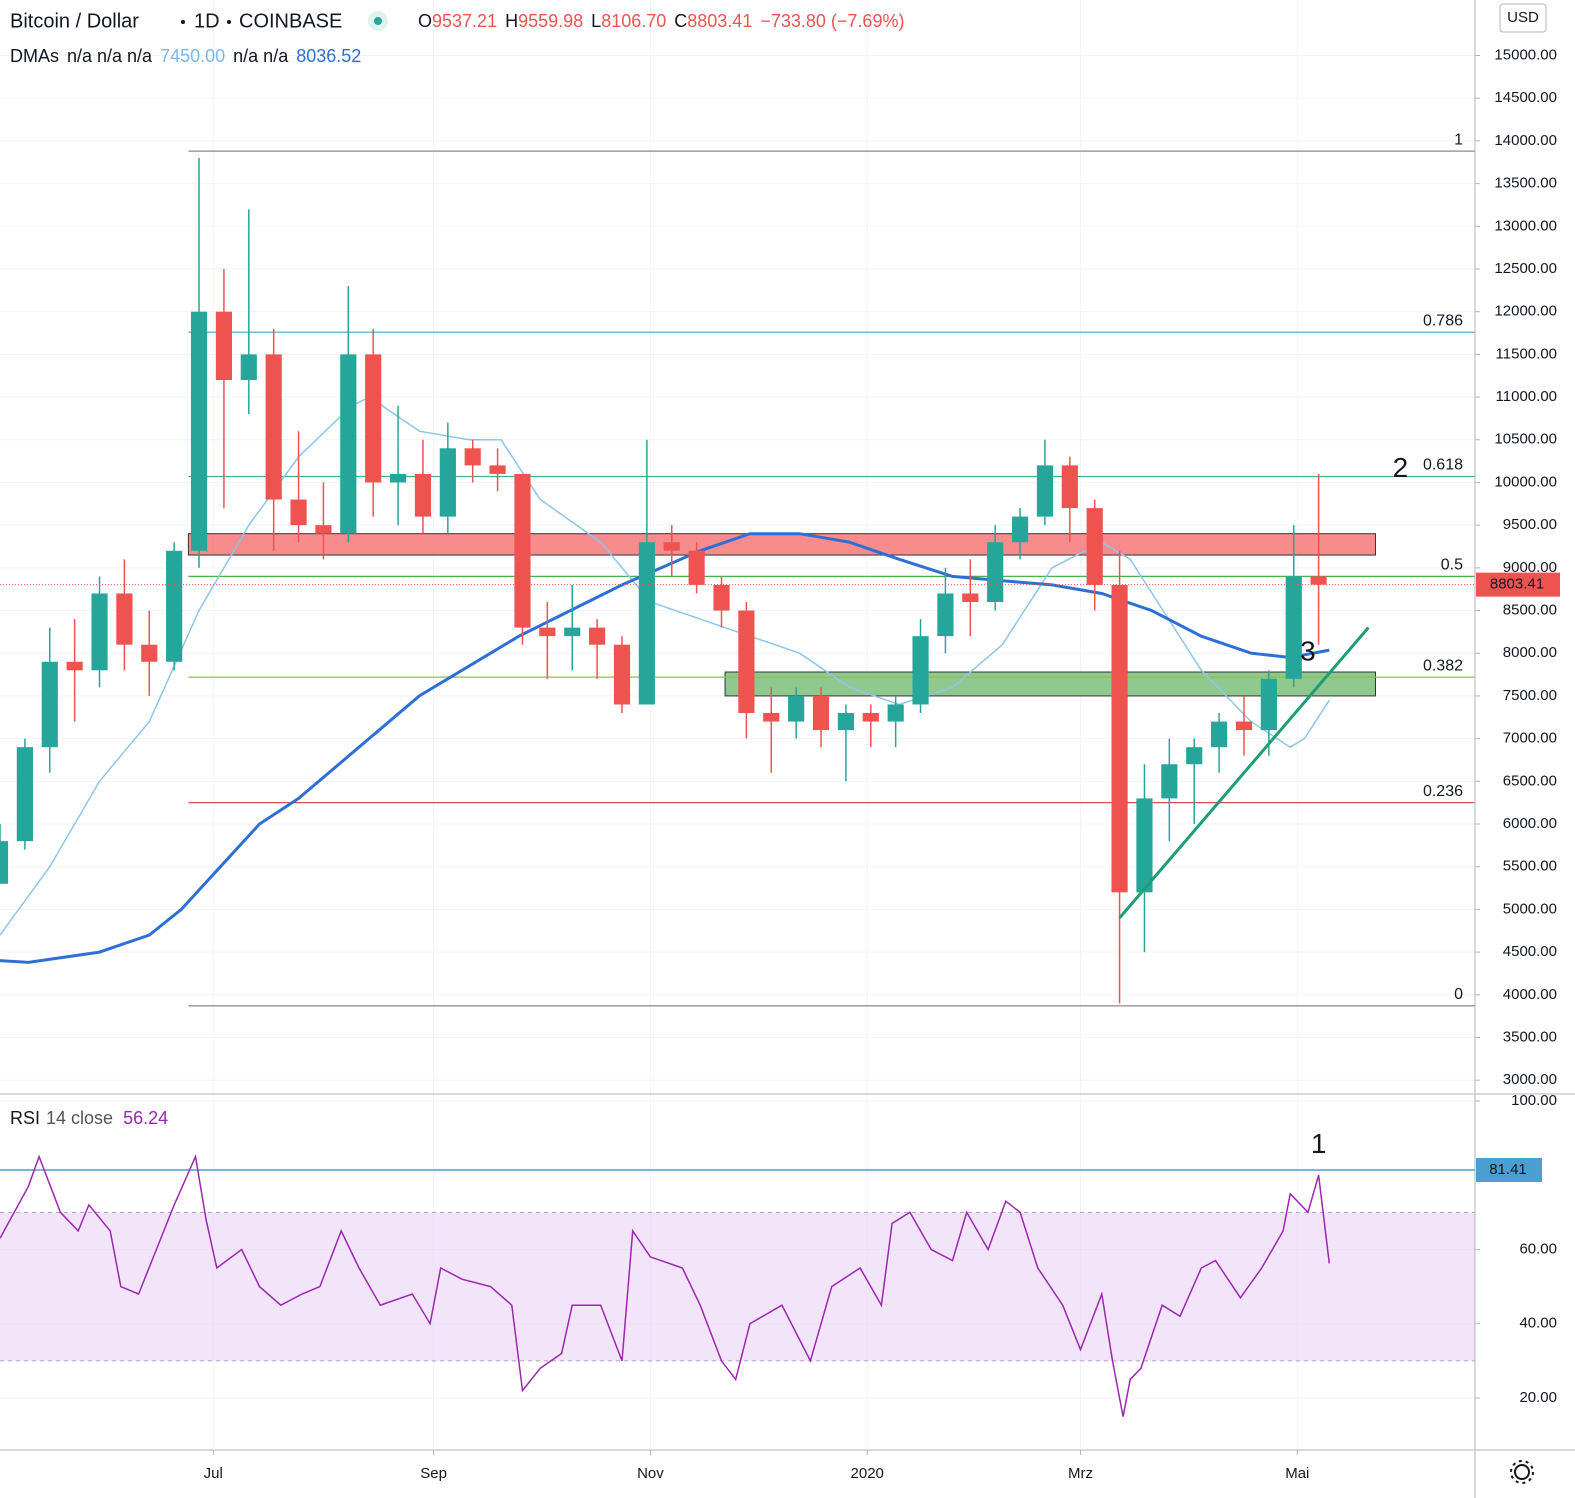 The height and width of the screenshot is (1498, 1575). I want to click on fib-label: 1, so click(1458, 139).